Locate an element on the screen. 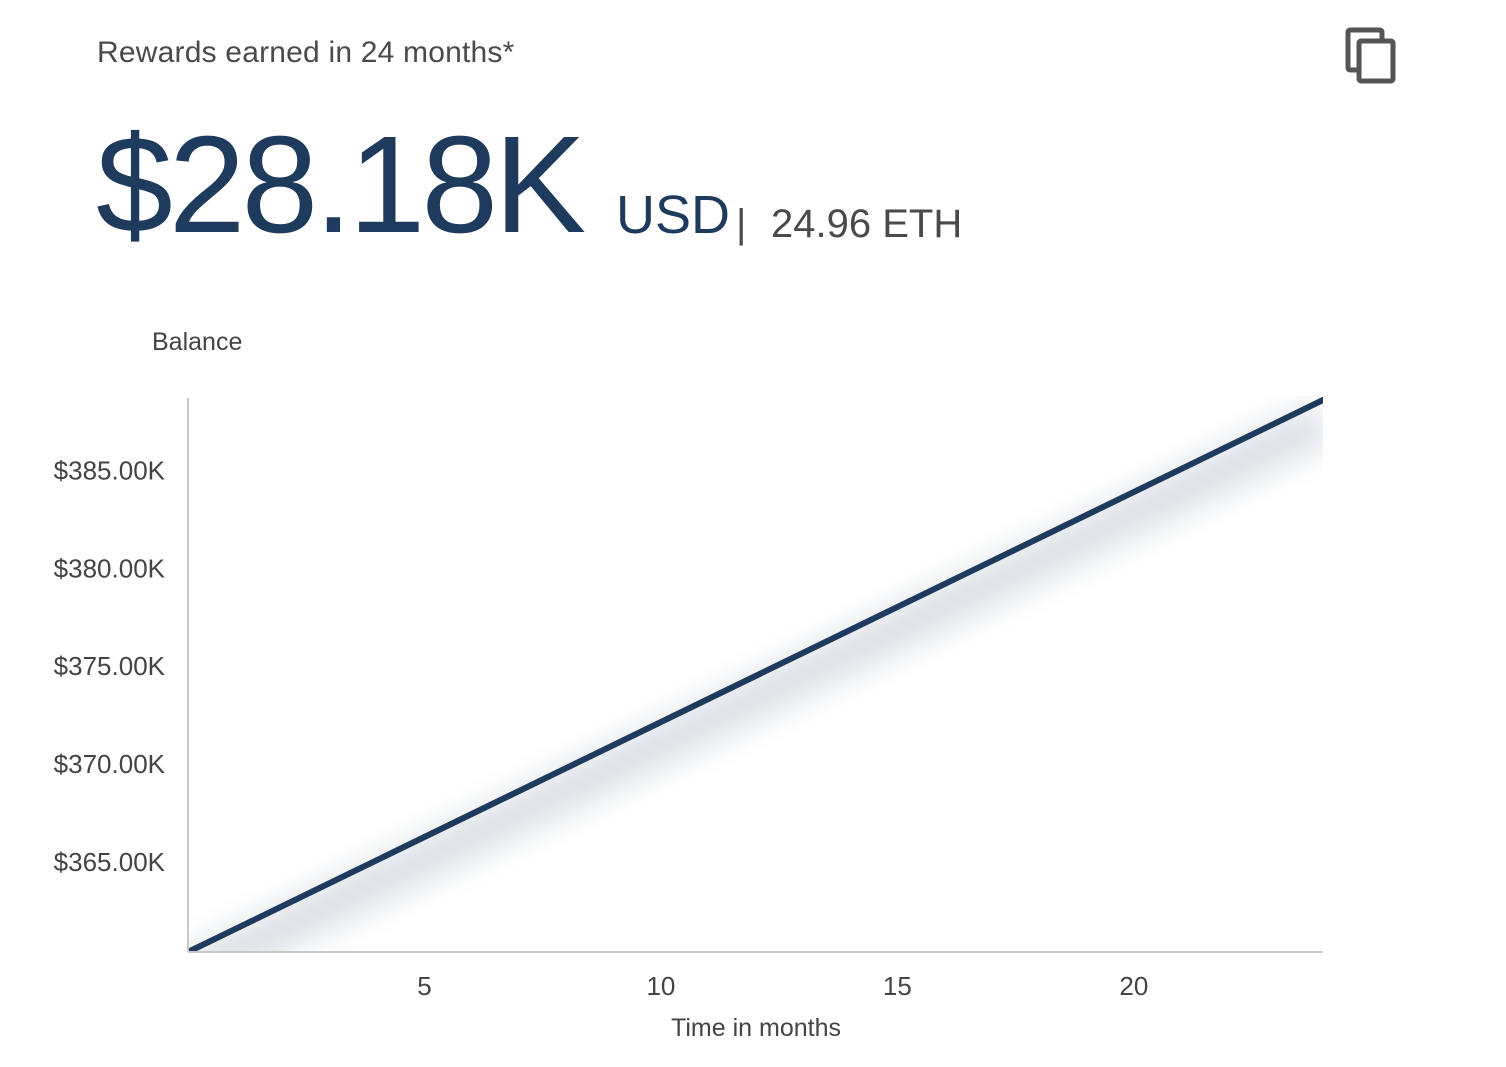  rewards-amount-eth: 24.96 ETH is located at coordinates (867, 224).